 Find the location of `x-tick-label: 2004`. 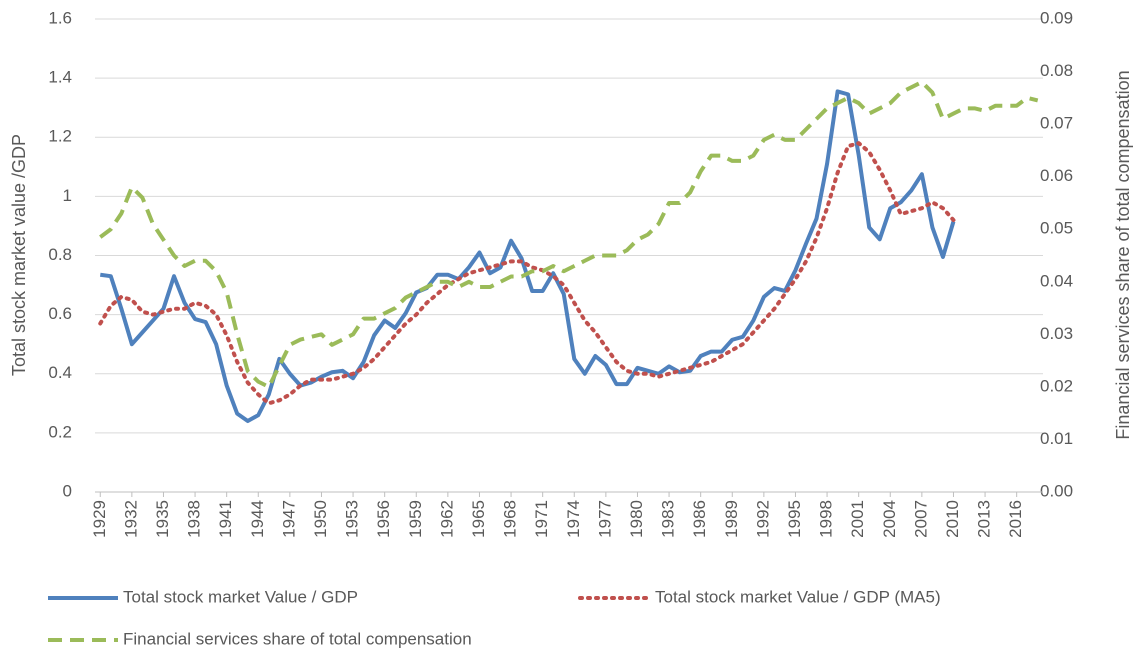

x-tick-label: 2004 is located at coordinates (889, 519).